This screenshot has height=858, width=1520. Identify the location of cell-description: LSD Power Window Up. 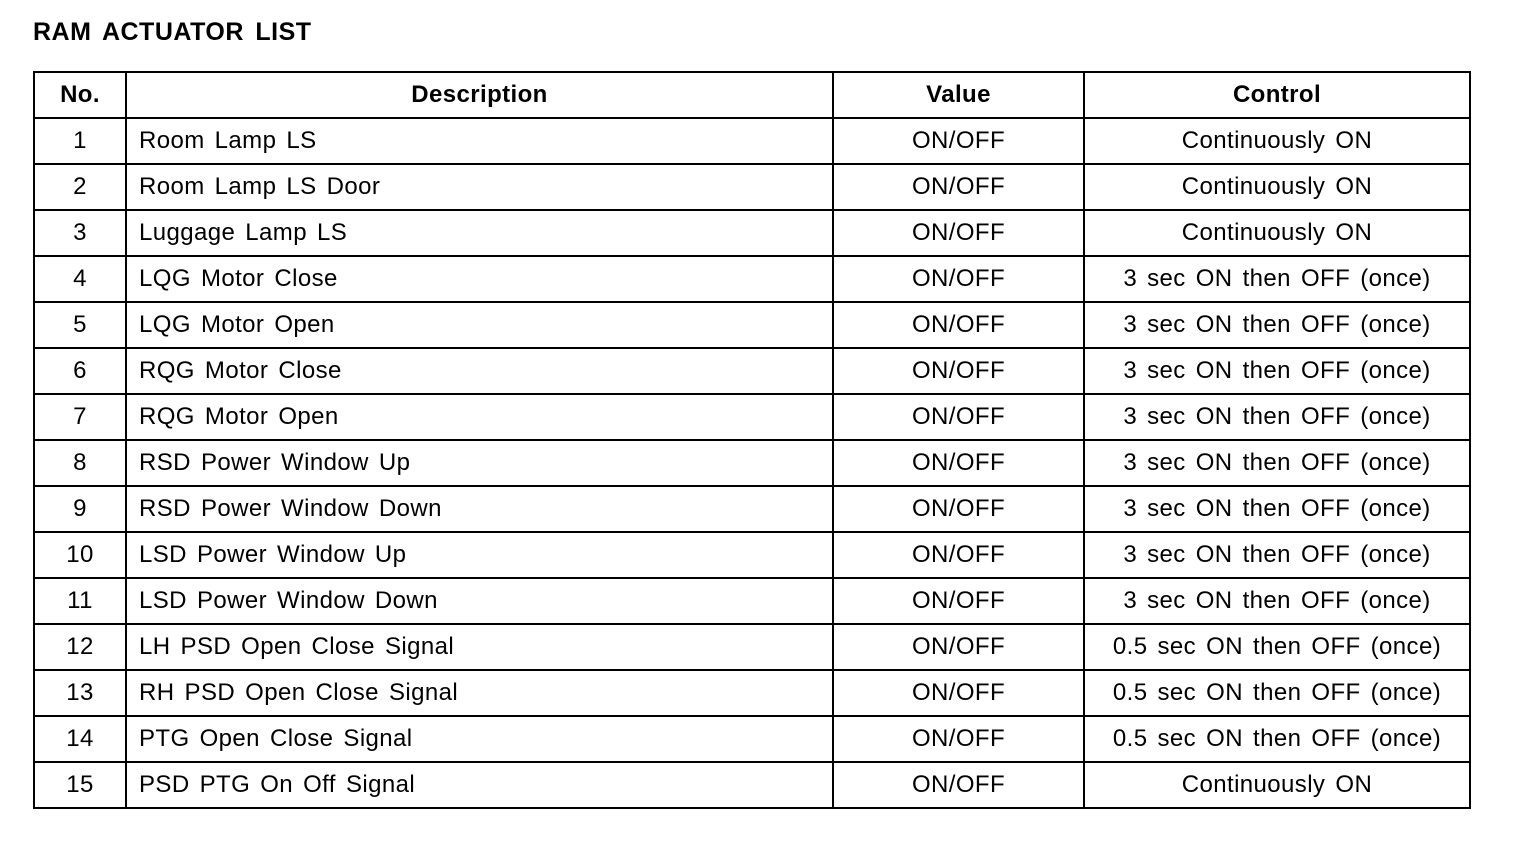
(479, 555).